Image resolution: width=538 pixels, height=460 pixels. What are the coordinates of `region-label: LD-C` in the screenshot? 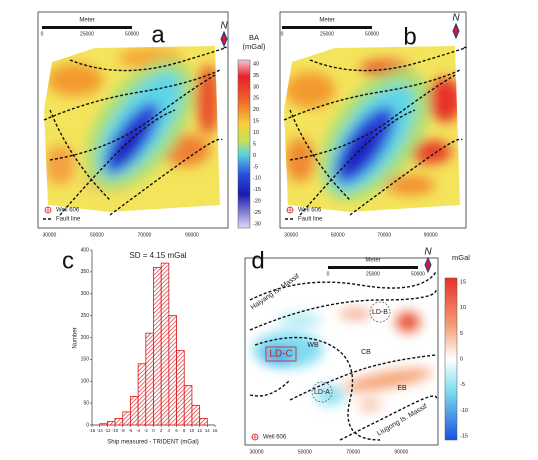 It's located at (280, 354).